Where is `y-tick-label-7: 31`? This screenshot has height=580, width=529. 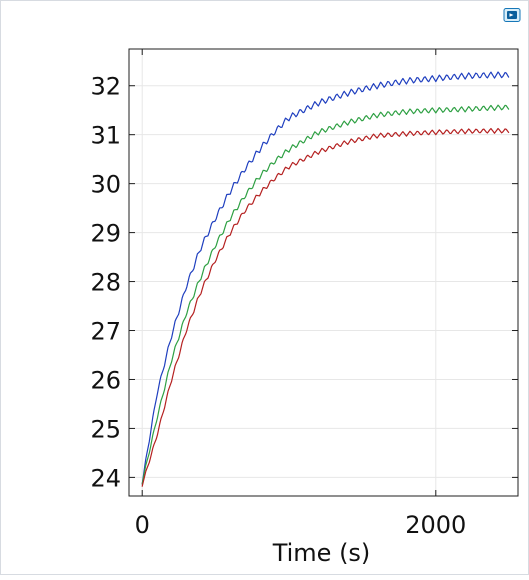
y-tick-label-7: 31 is located at coordinates (105, 136).